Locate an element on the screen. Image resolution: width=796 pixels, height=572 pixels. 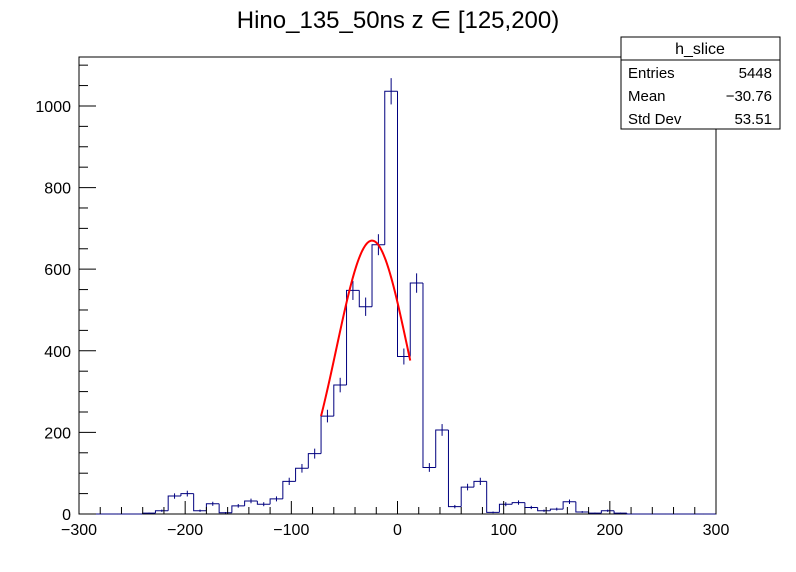
stats-stddev-value: 53.51 is located at coordinates (753, 119).